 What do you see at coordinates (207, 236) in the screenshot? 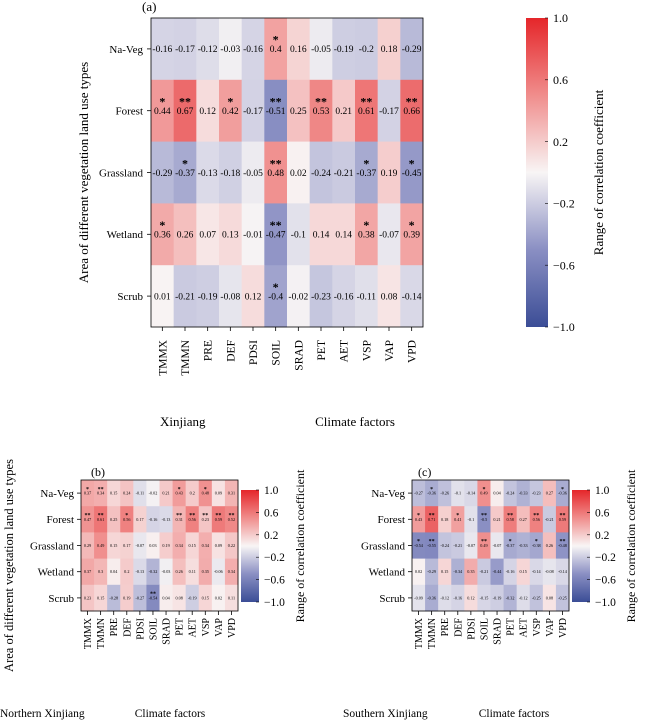
I see `cell-value-label: 0.07` at bounding box center [207, 236].